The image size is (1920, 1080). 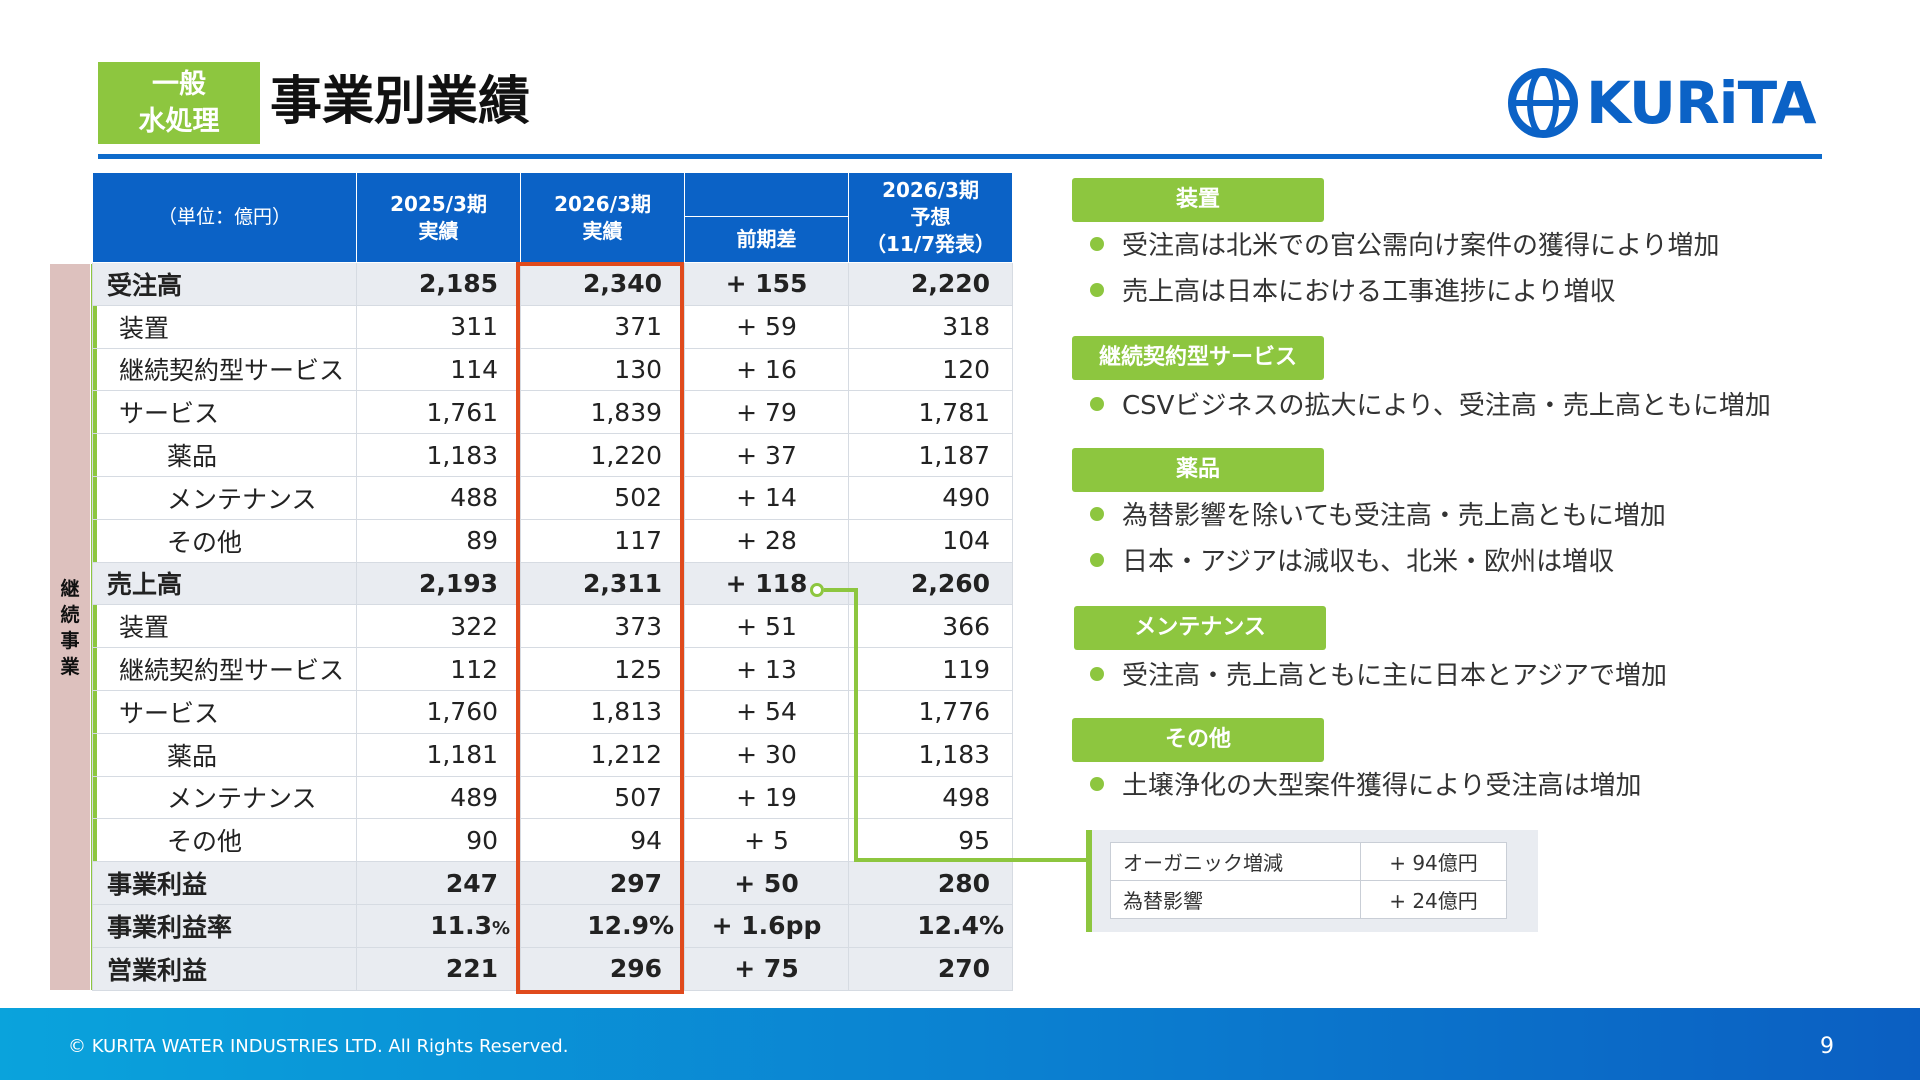 What do you see at coordinates (603, 968) in the screenshot?
I see `value-2026: 296` at bounding box center [603, 968].